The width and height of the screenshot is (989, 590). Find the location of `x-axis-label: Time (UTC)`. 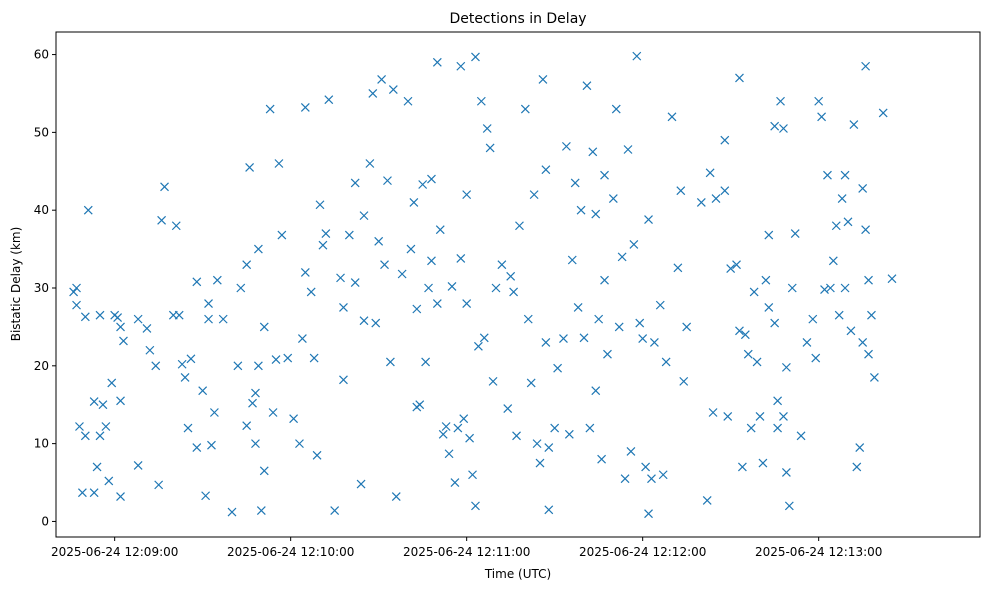

x-axis-label: Time (UTC) is located at coordinates (517, 574).